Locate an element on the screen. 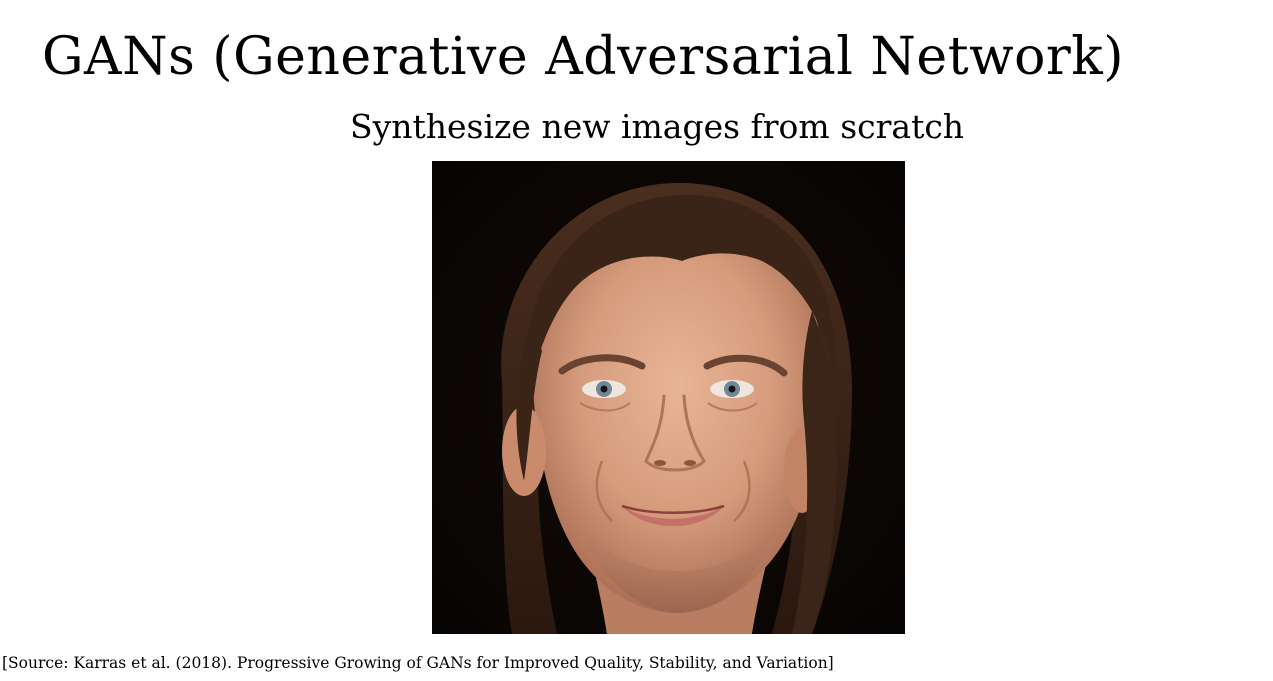  right-nostril is located at coordinates (690, 463).